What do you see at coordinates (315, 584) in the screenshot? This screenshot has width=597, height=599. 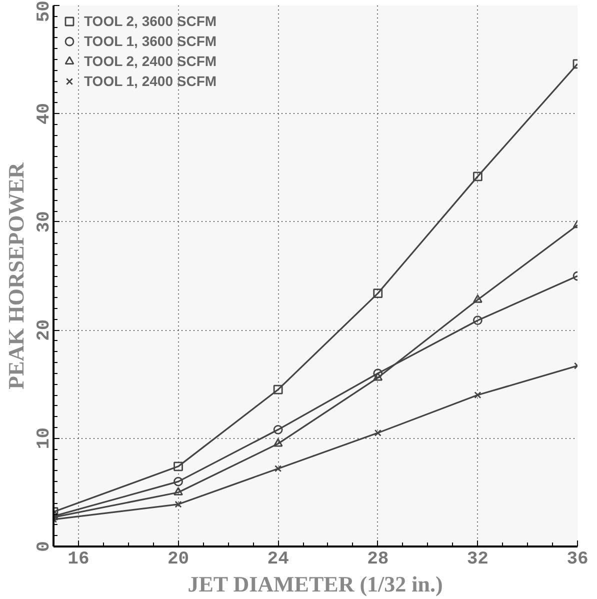 I see `x-axis-title: JET DIAMETER (1/32 in.)` at bounding box center [315, 584].